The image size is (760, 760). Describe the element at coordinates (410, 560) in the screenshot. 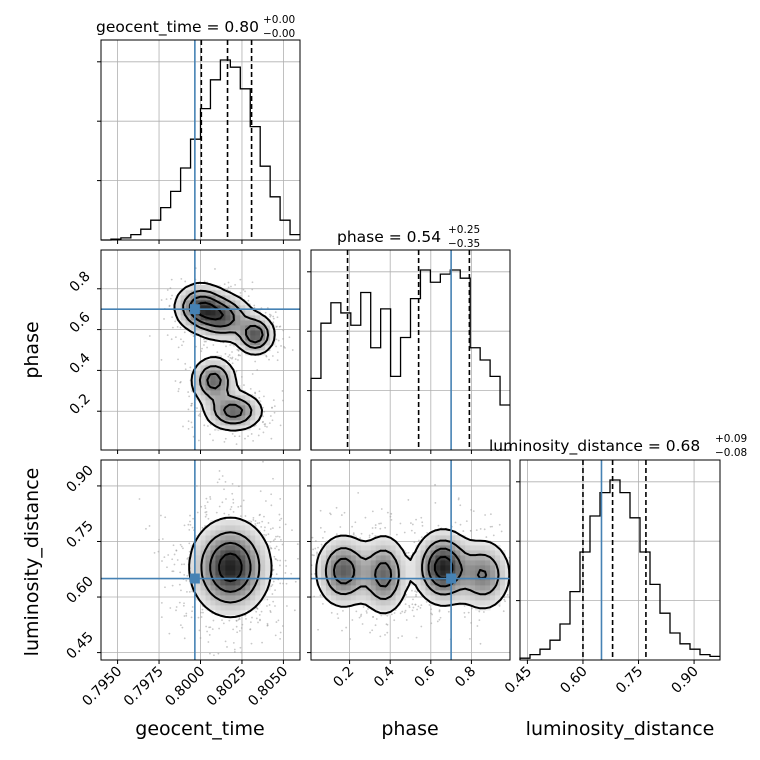

I see `panel-phase_vs_luminosity_distance-content` at that location.